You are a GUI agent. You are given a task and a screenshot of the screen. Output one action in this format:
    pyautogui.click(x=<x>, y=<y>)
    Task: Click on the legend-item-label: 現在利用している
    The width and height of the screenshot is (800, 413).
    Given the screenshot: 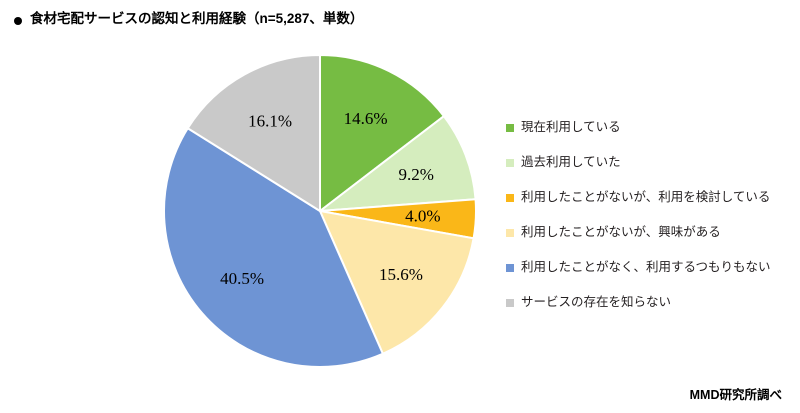 What is the action you would take?
    pyautogui.click(x=571, y=127)
    